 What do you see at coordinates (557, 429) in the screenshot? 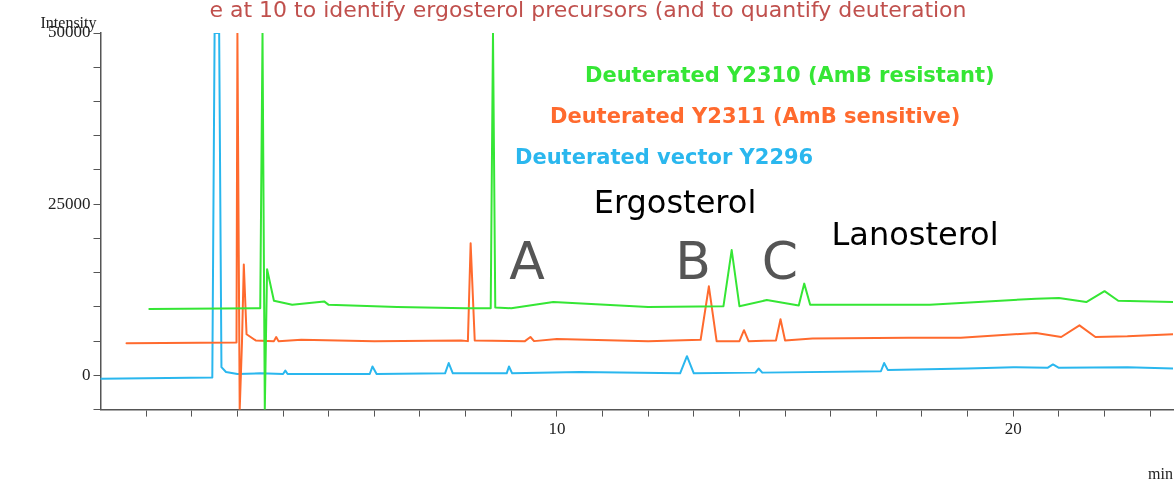
I see `x-tick-label: 10` at bounding box center [557, 429].